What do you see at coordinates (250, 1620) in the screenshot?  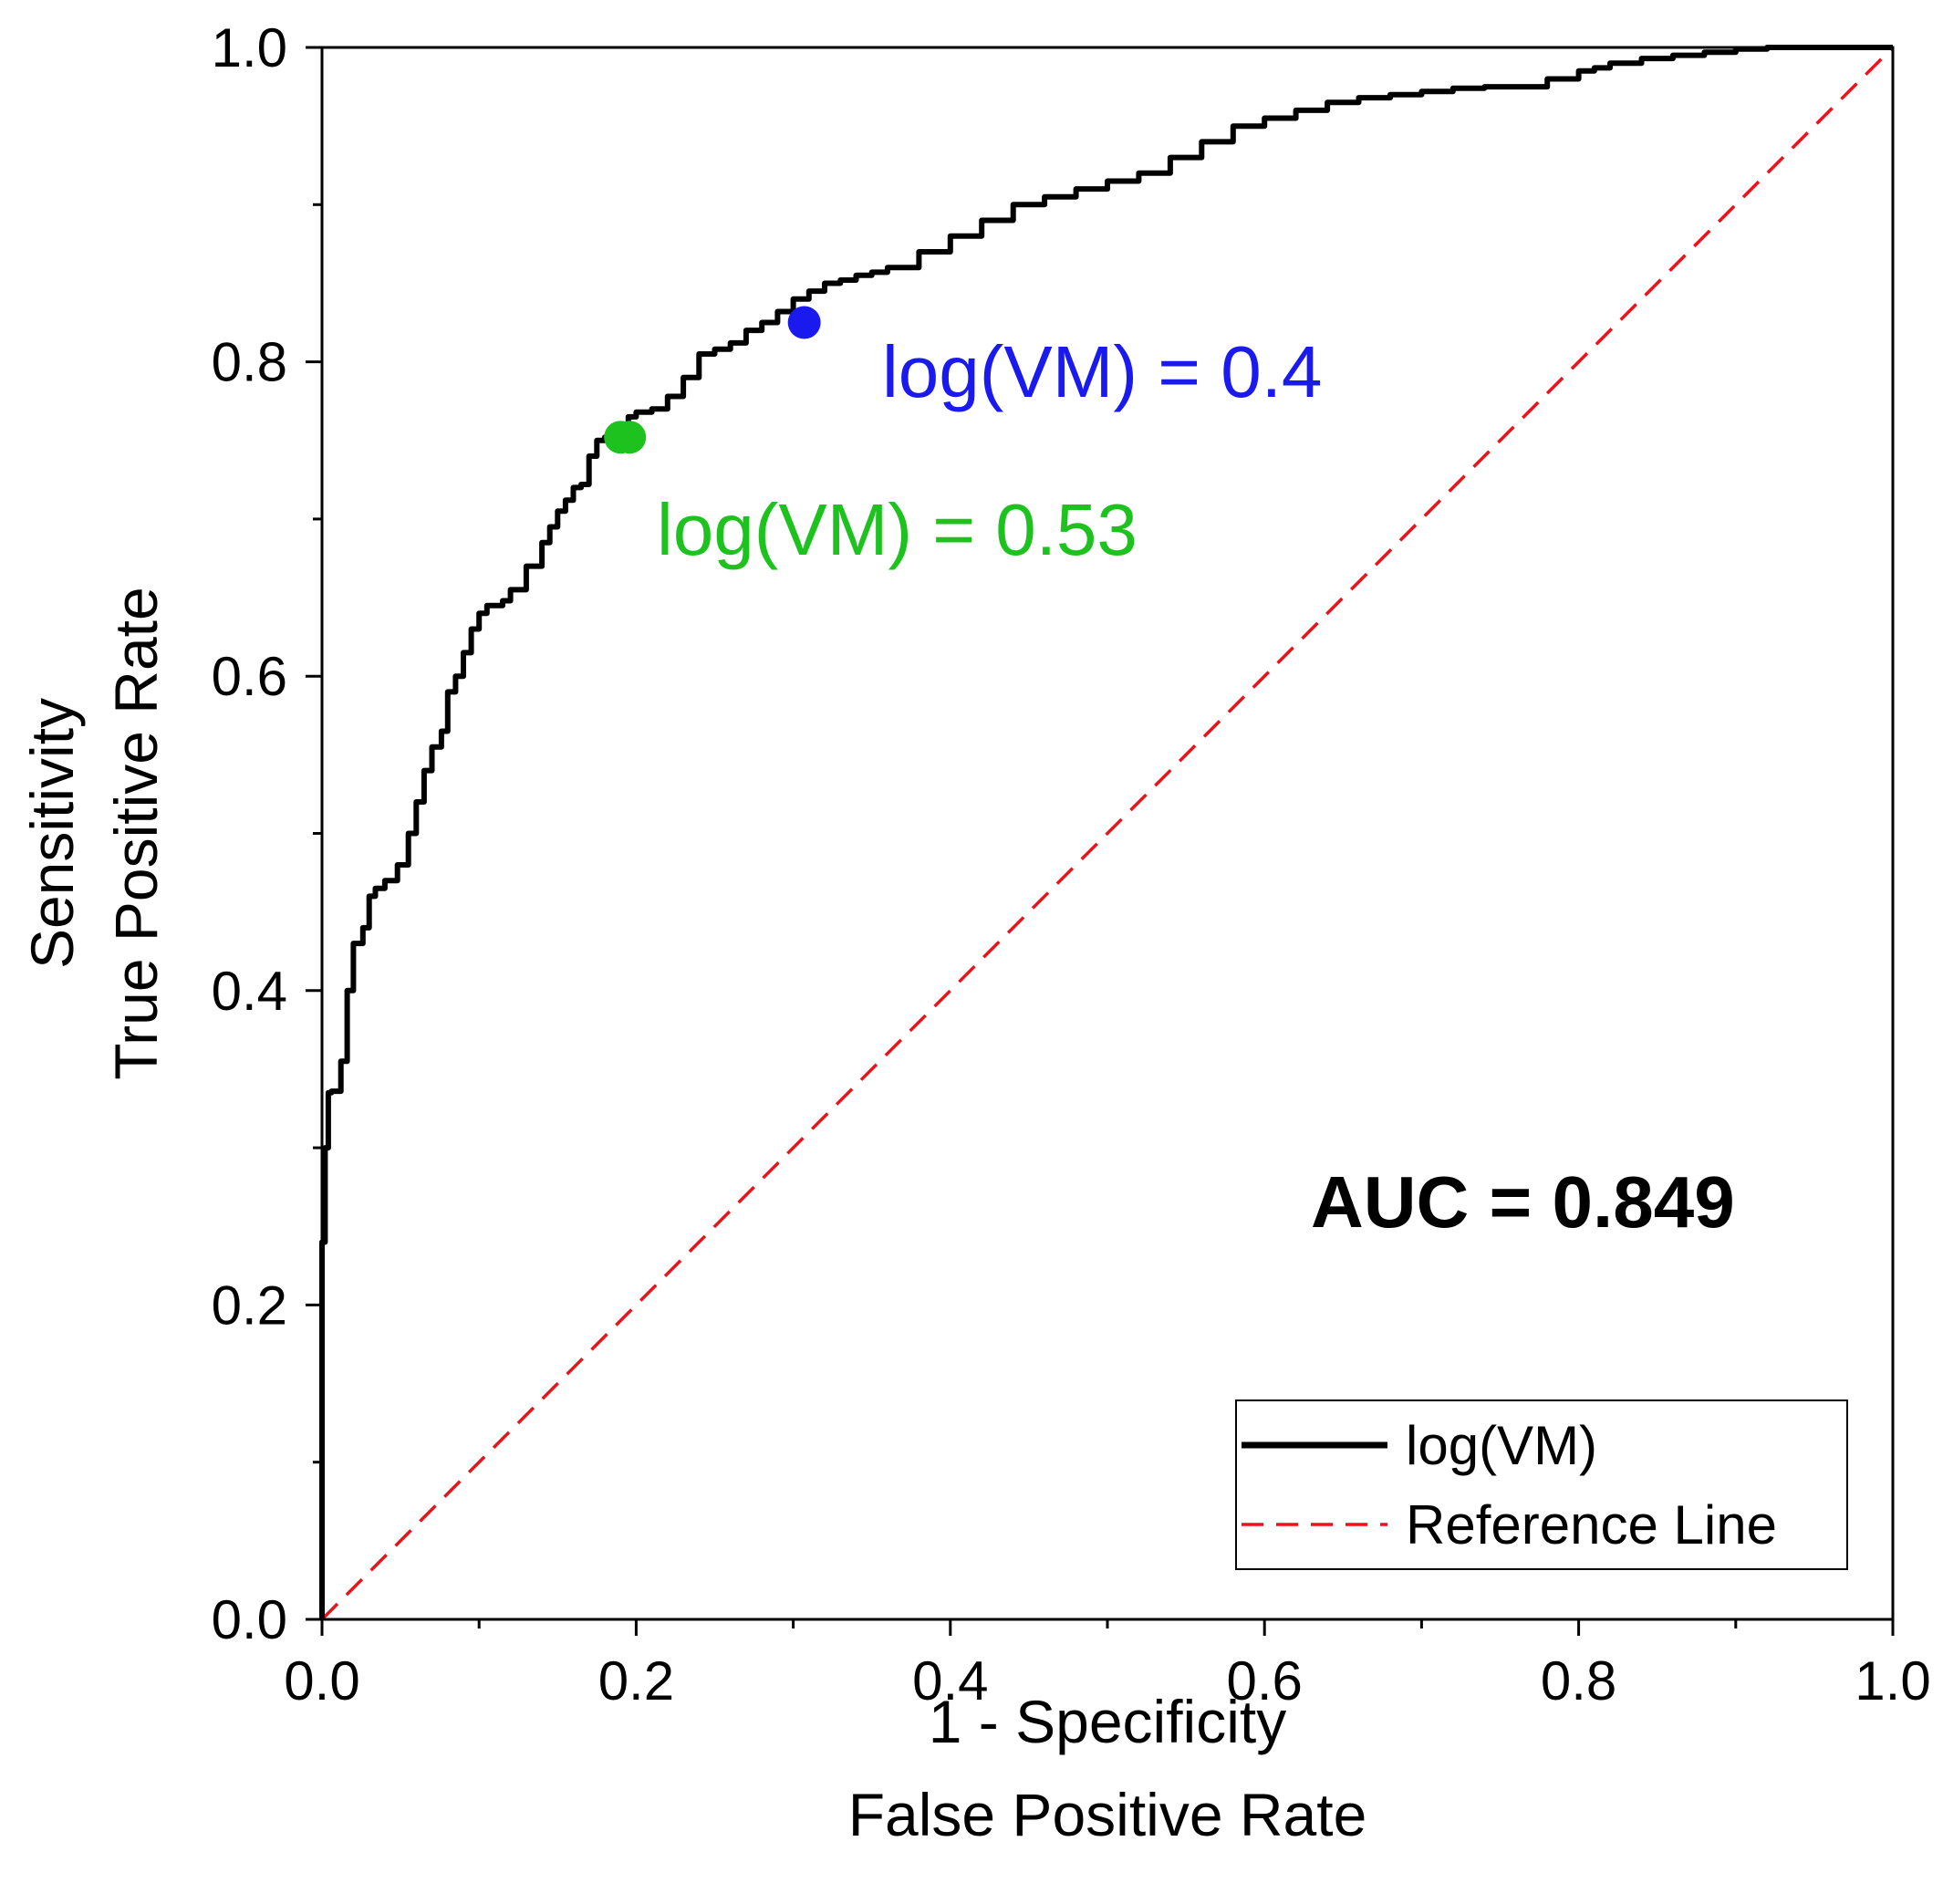 I see `y-tick-label-0: 0.0` at bounding box center [250, 1620].